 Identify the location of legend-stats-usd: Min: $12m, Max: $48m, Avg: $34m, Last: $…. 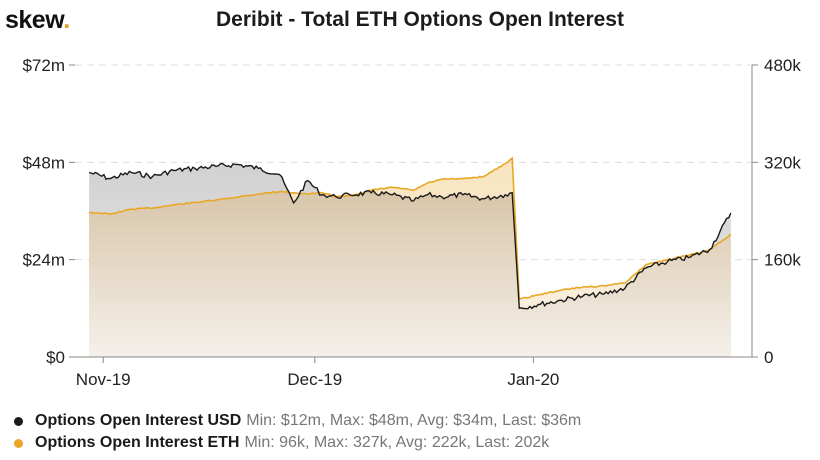
(414, 420).